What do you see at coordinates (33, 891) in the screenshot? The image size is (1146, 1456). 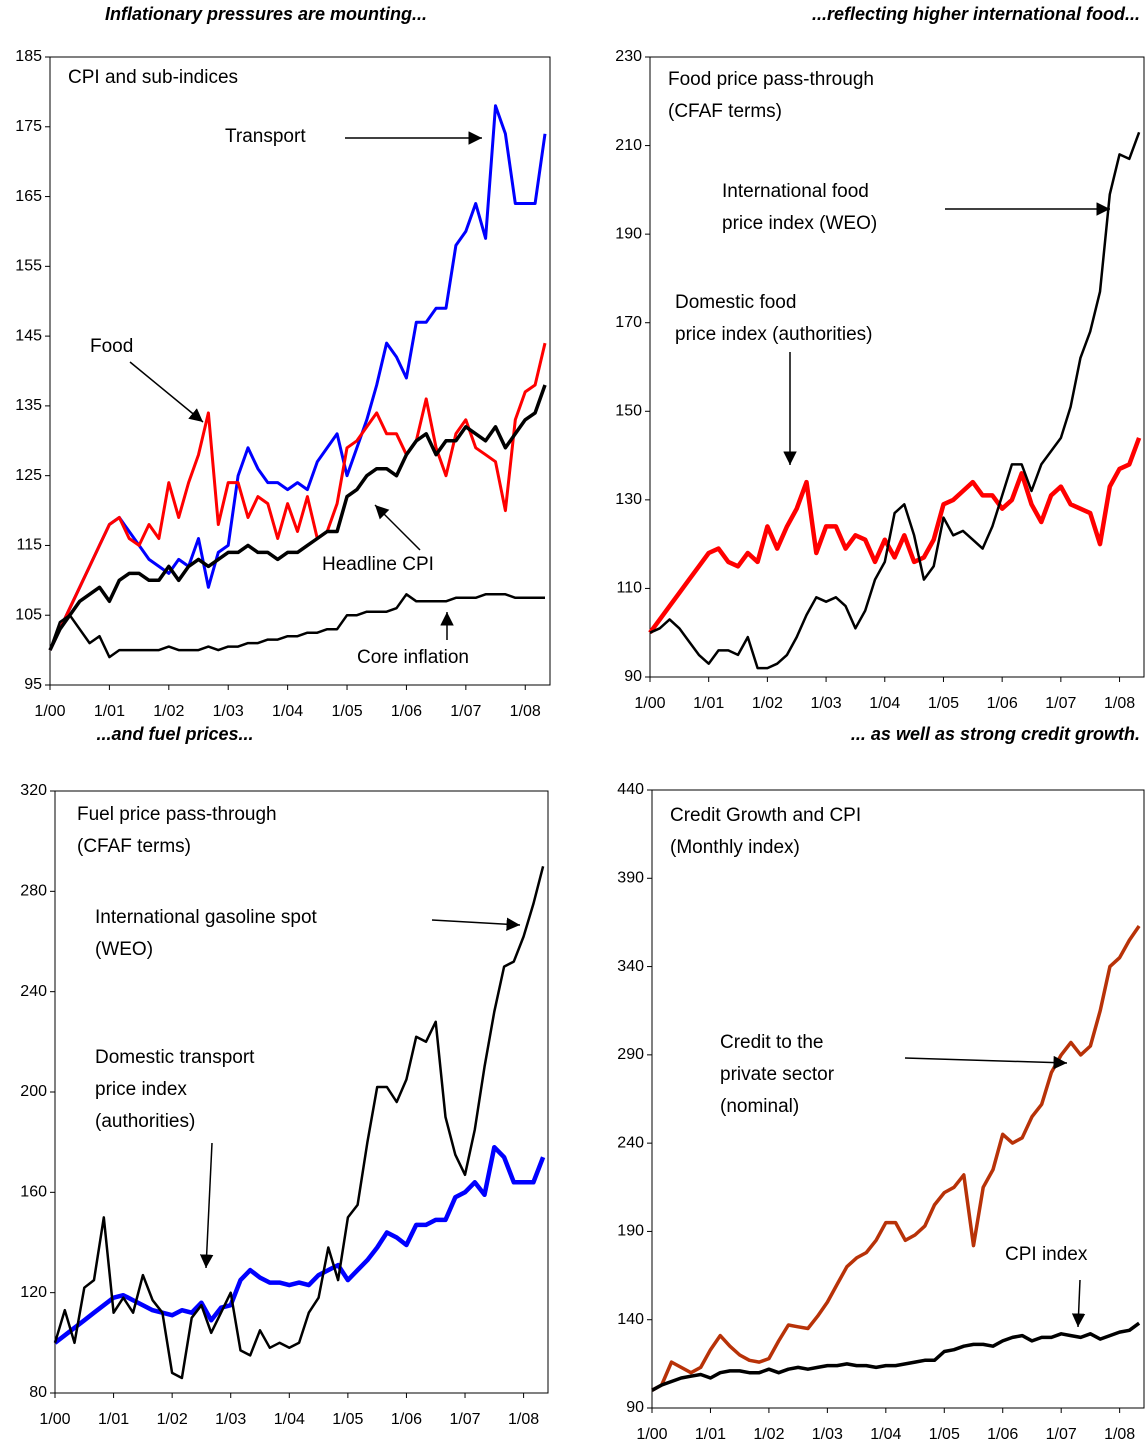 I see `y-tick-label: 280` at bounding box center [33, 891].